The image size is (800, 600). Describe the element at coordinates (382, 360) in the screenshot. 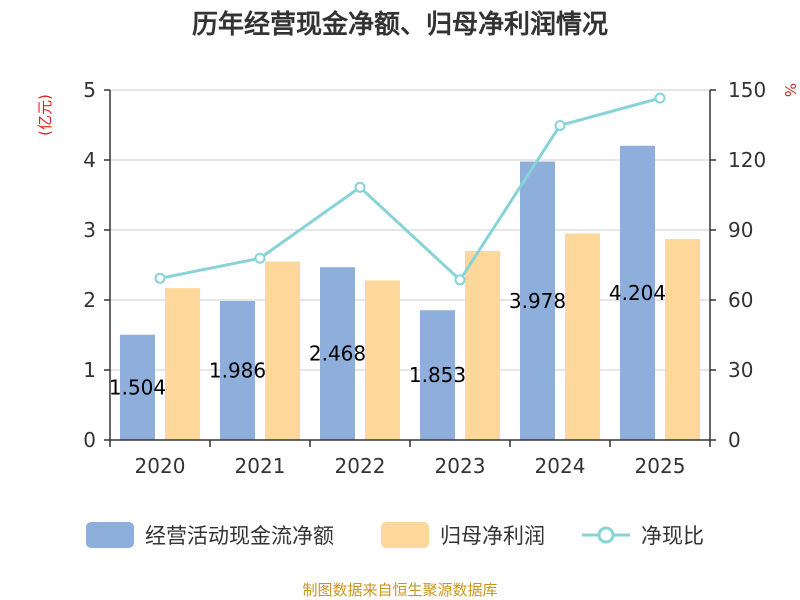

I see `bar-net-profit-2022` at that location.